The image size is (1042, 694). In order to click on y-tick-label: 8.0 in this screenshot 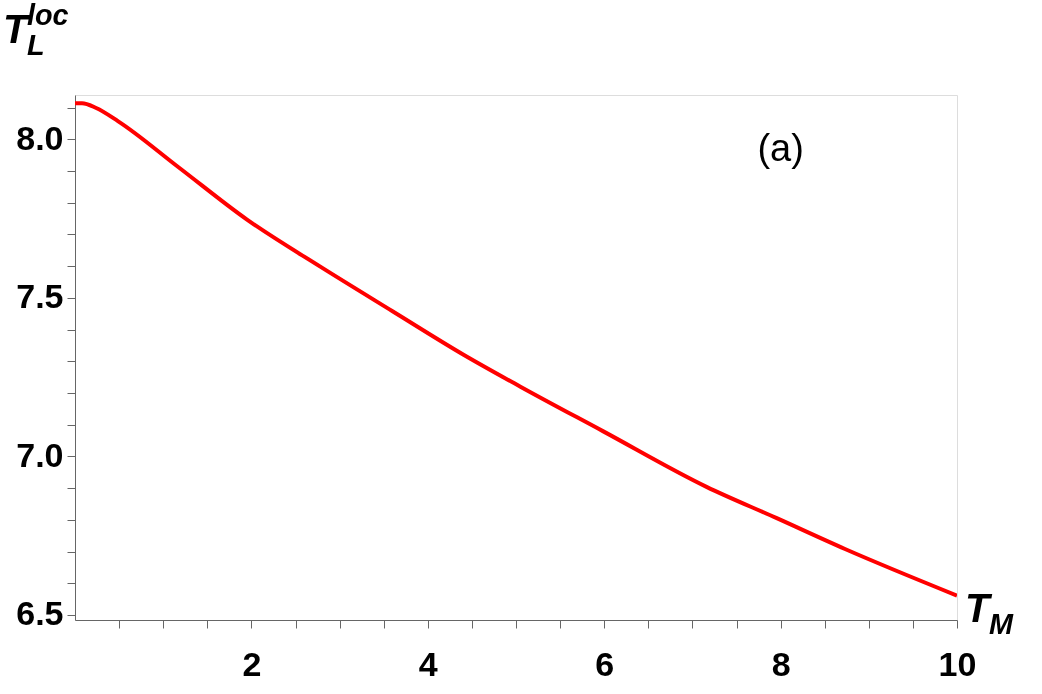, I will do `click(40, 137)`.